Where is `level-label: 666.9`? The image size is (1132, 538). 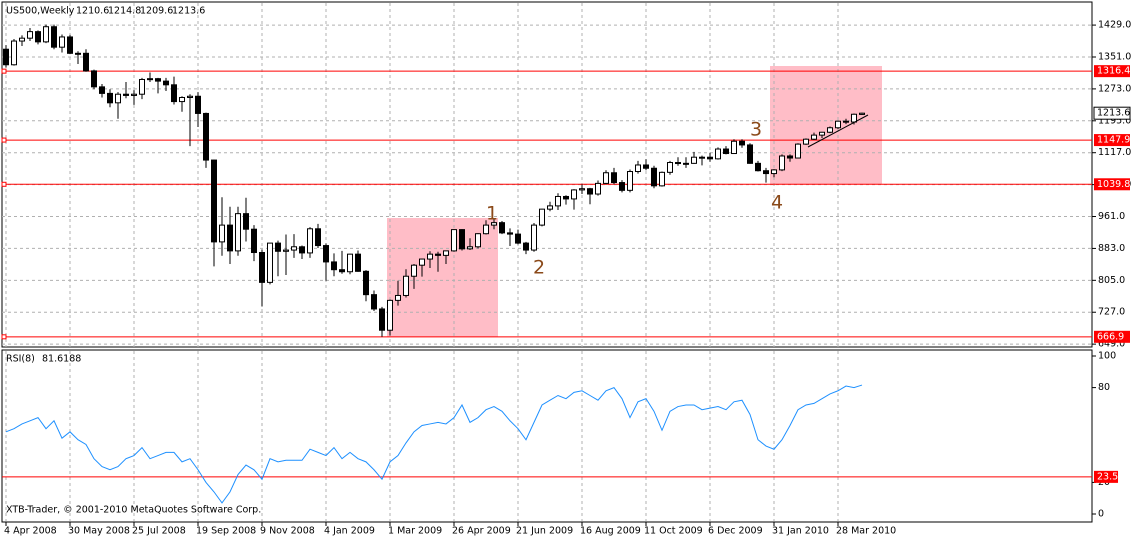 level-label: 666.9 is located at coordinates (1110, 336).